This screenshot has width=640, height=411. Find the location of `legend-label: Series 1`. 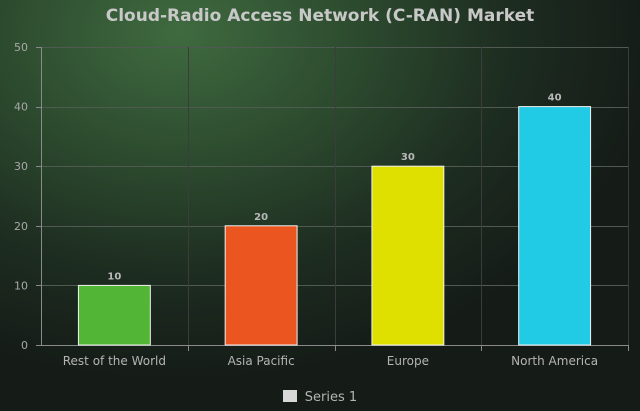

legend-label: Series 1 is located at coordinates (331, 397).